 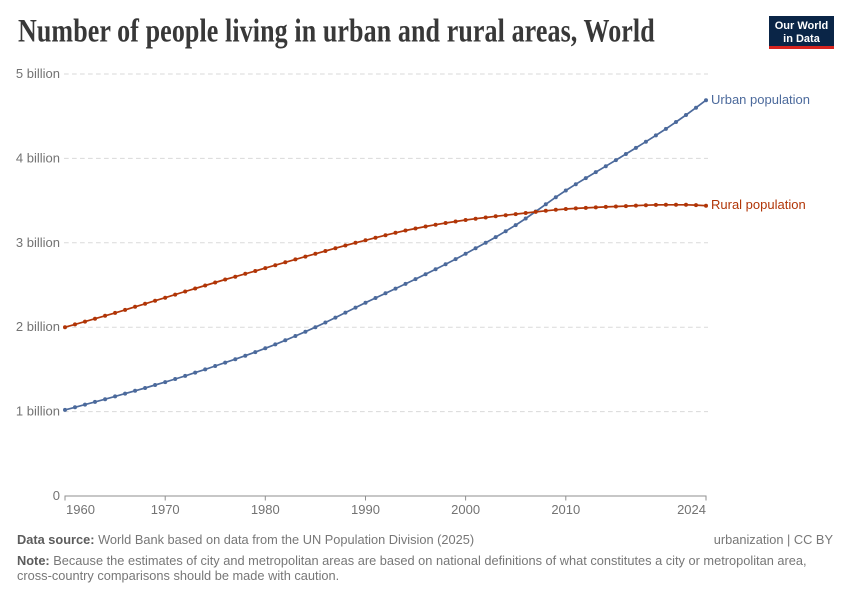 What do you see at coordinates (38, 73) in the screenshot?
I see `svg-text: 5 billion` at bounding box center [38, 73].